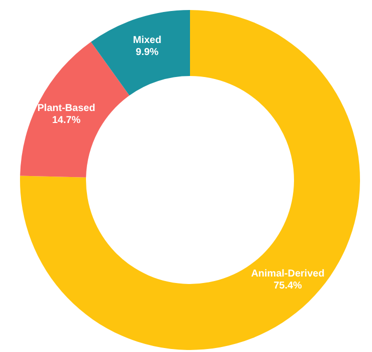  Describe the element at coordinates (147, 40) in the screenshot. I see `slice-label: Mixed` at that location.